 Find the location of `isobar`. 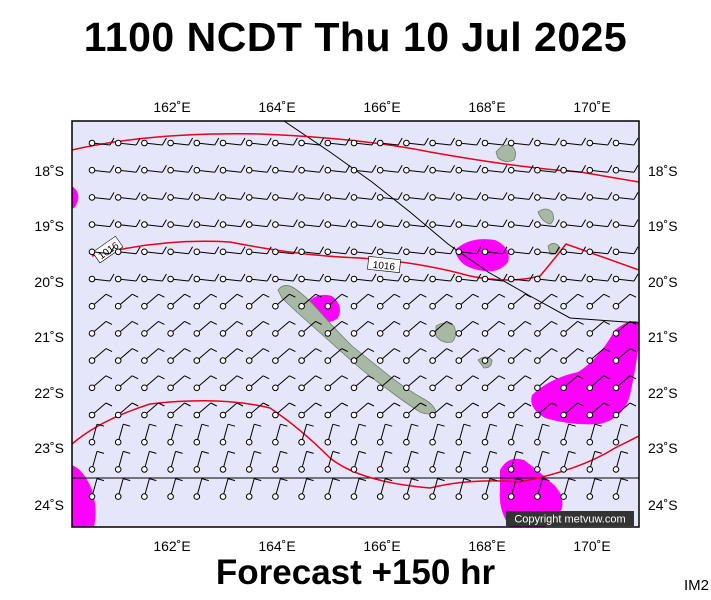

isobar is located at coordinates (365, 260).